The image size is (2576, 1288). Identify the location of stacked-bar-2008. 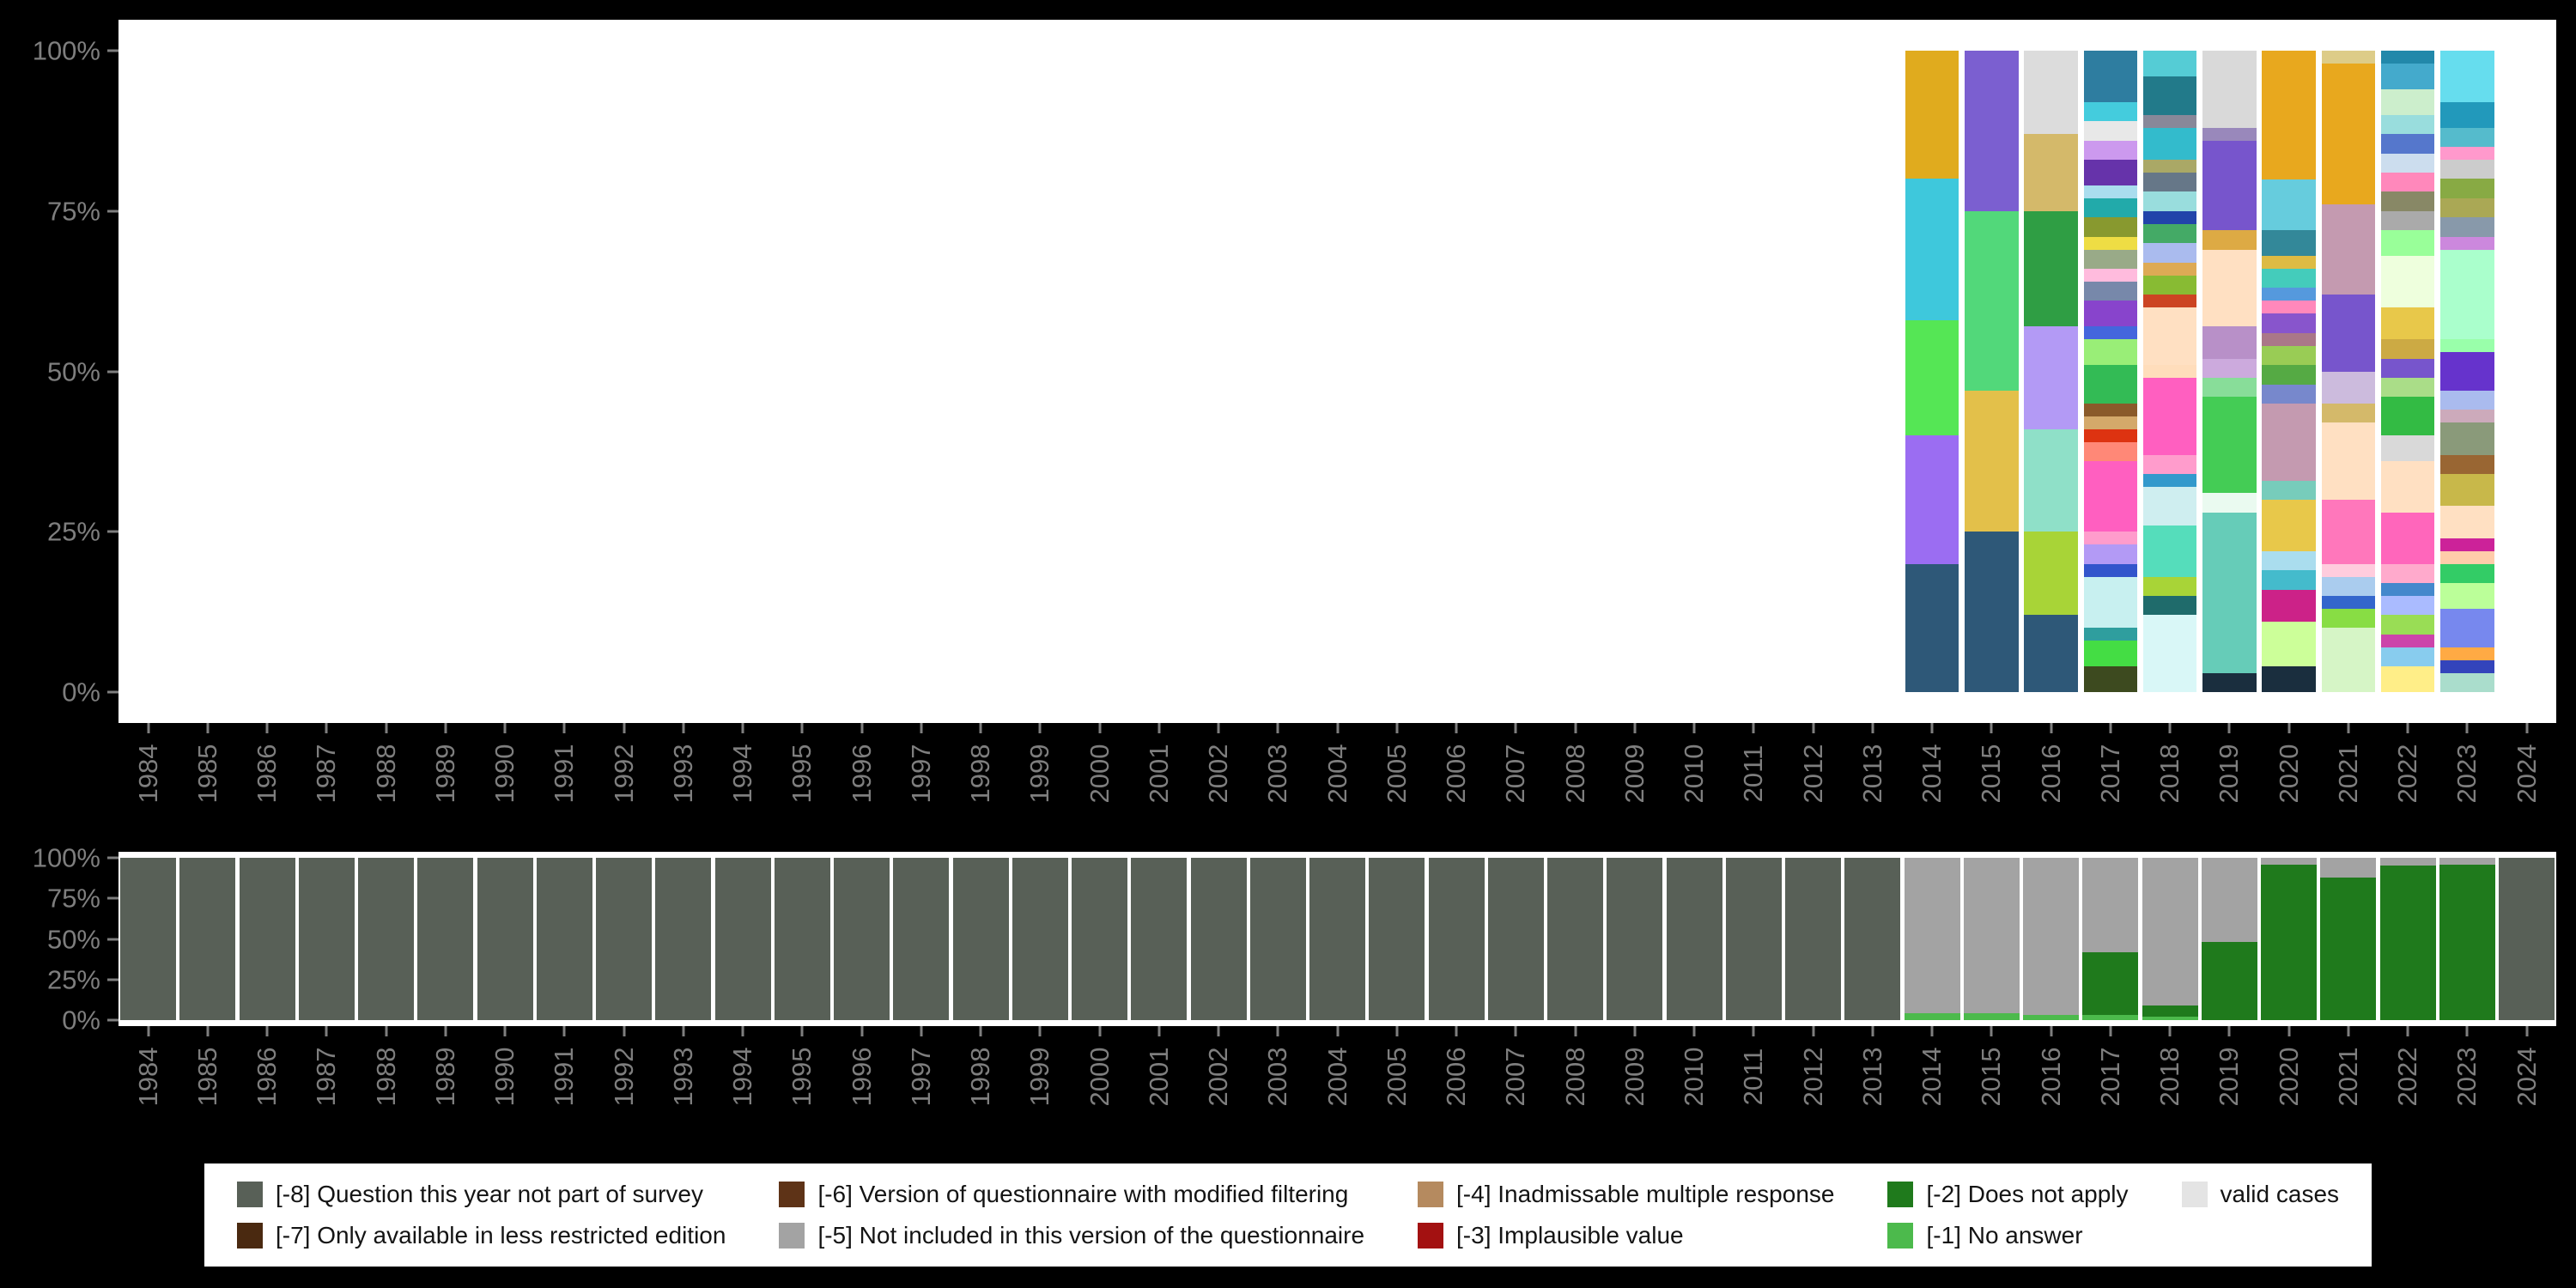
(1576, 939).